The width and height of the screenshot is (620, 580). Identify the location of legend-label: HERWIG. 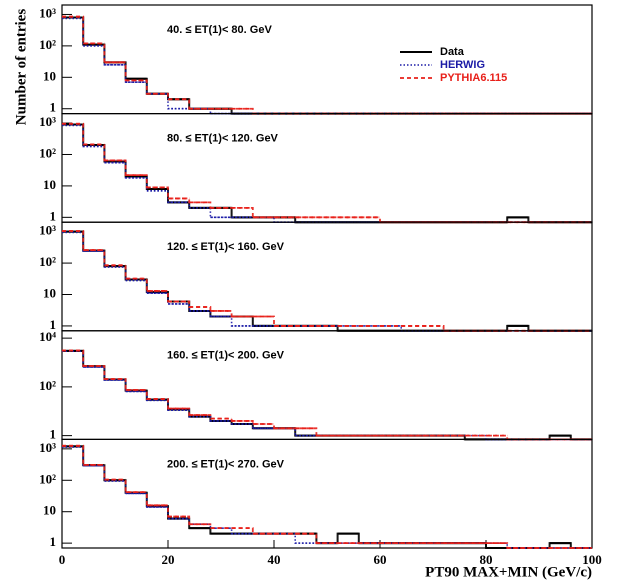
(462, 65).